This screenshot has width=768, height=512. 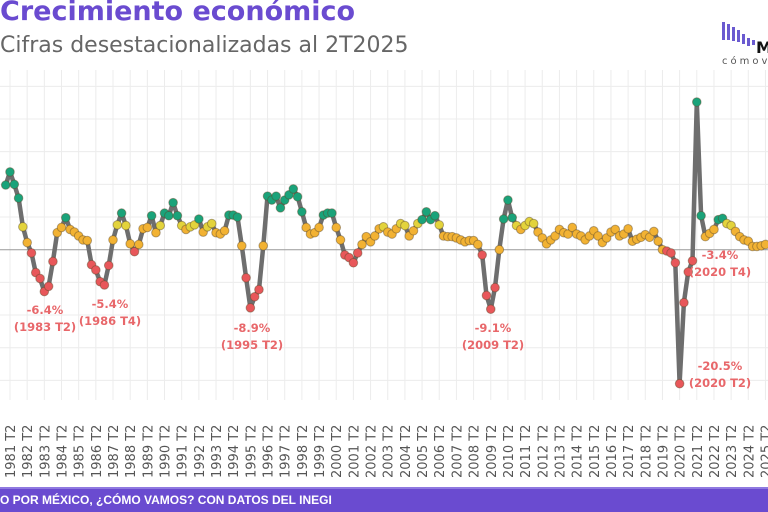 I want to click on x-tick-label: 1993 T2, so click(x=217, y=451).